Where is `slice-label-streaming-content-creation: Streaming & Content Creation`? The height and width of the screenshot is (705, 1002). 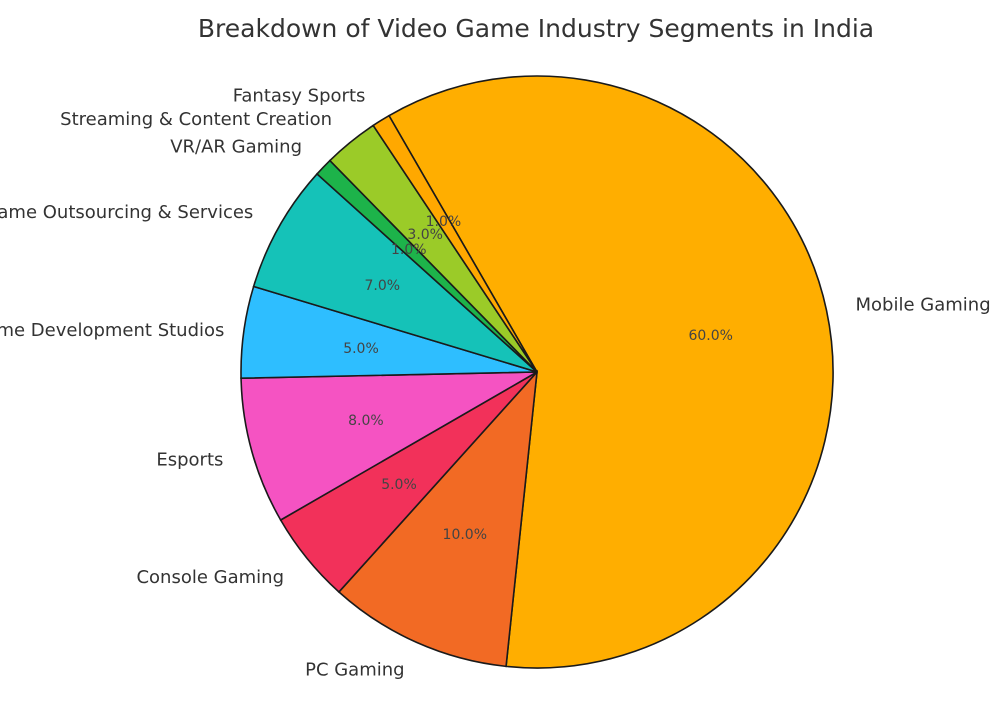
slice-label-streaming-content-creation: Streaming & Content Creation is located at coordinates (196, 119).